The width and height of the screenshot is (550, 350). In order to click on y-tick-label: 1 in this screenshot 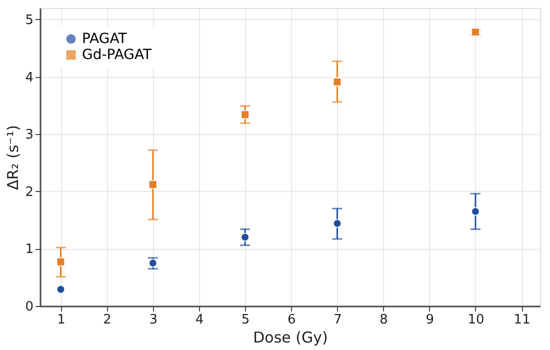, I will do `click(29, 250)`.